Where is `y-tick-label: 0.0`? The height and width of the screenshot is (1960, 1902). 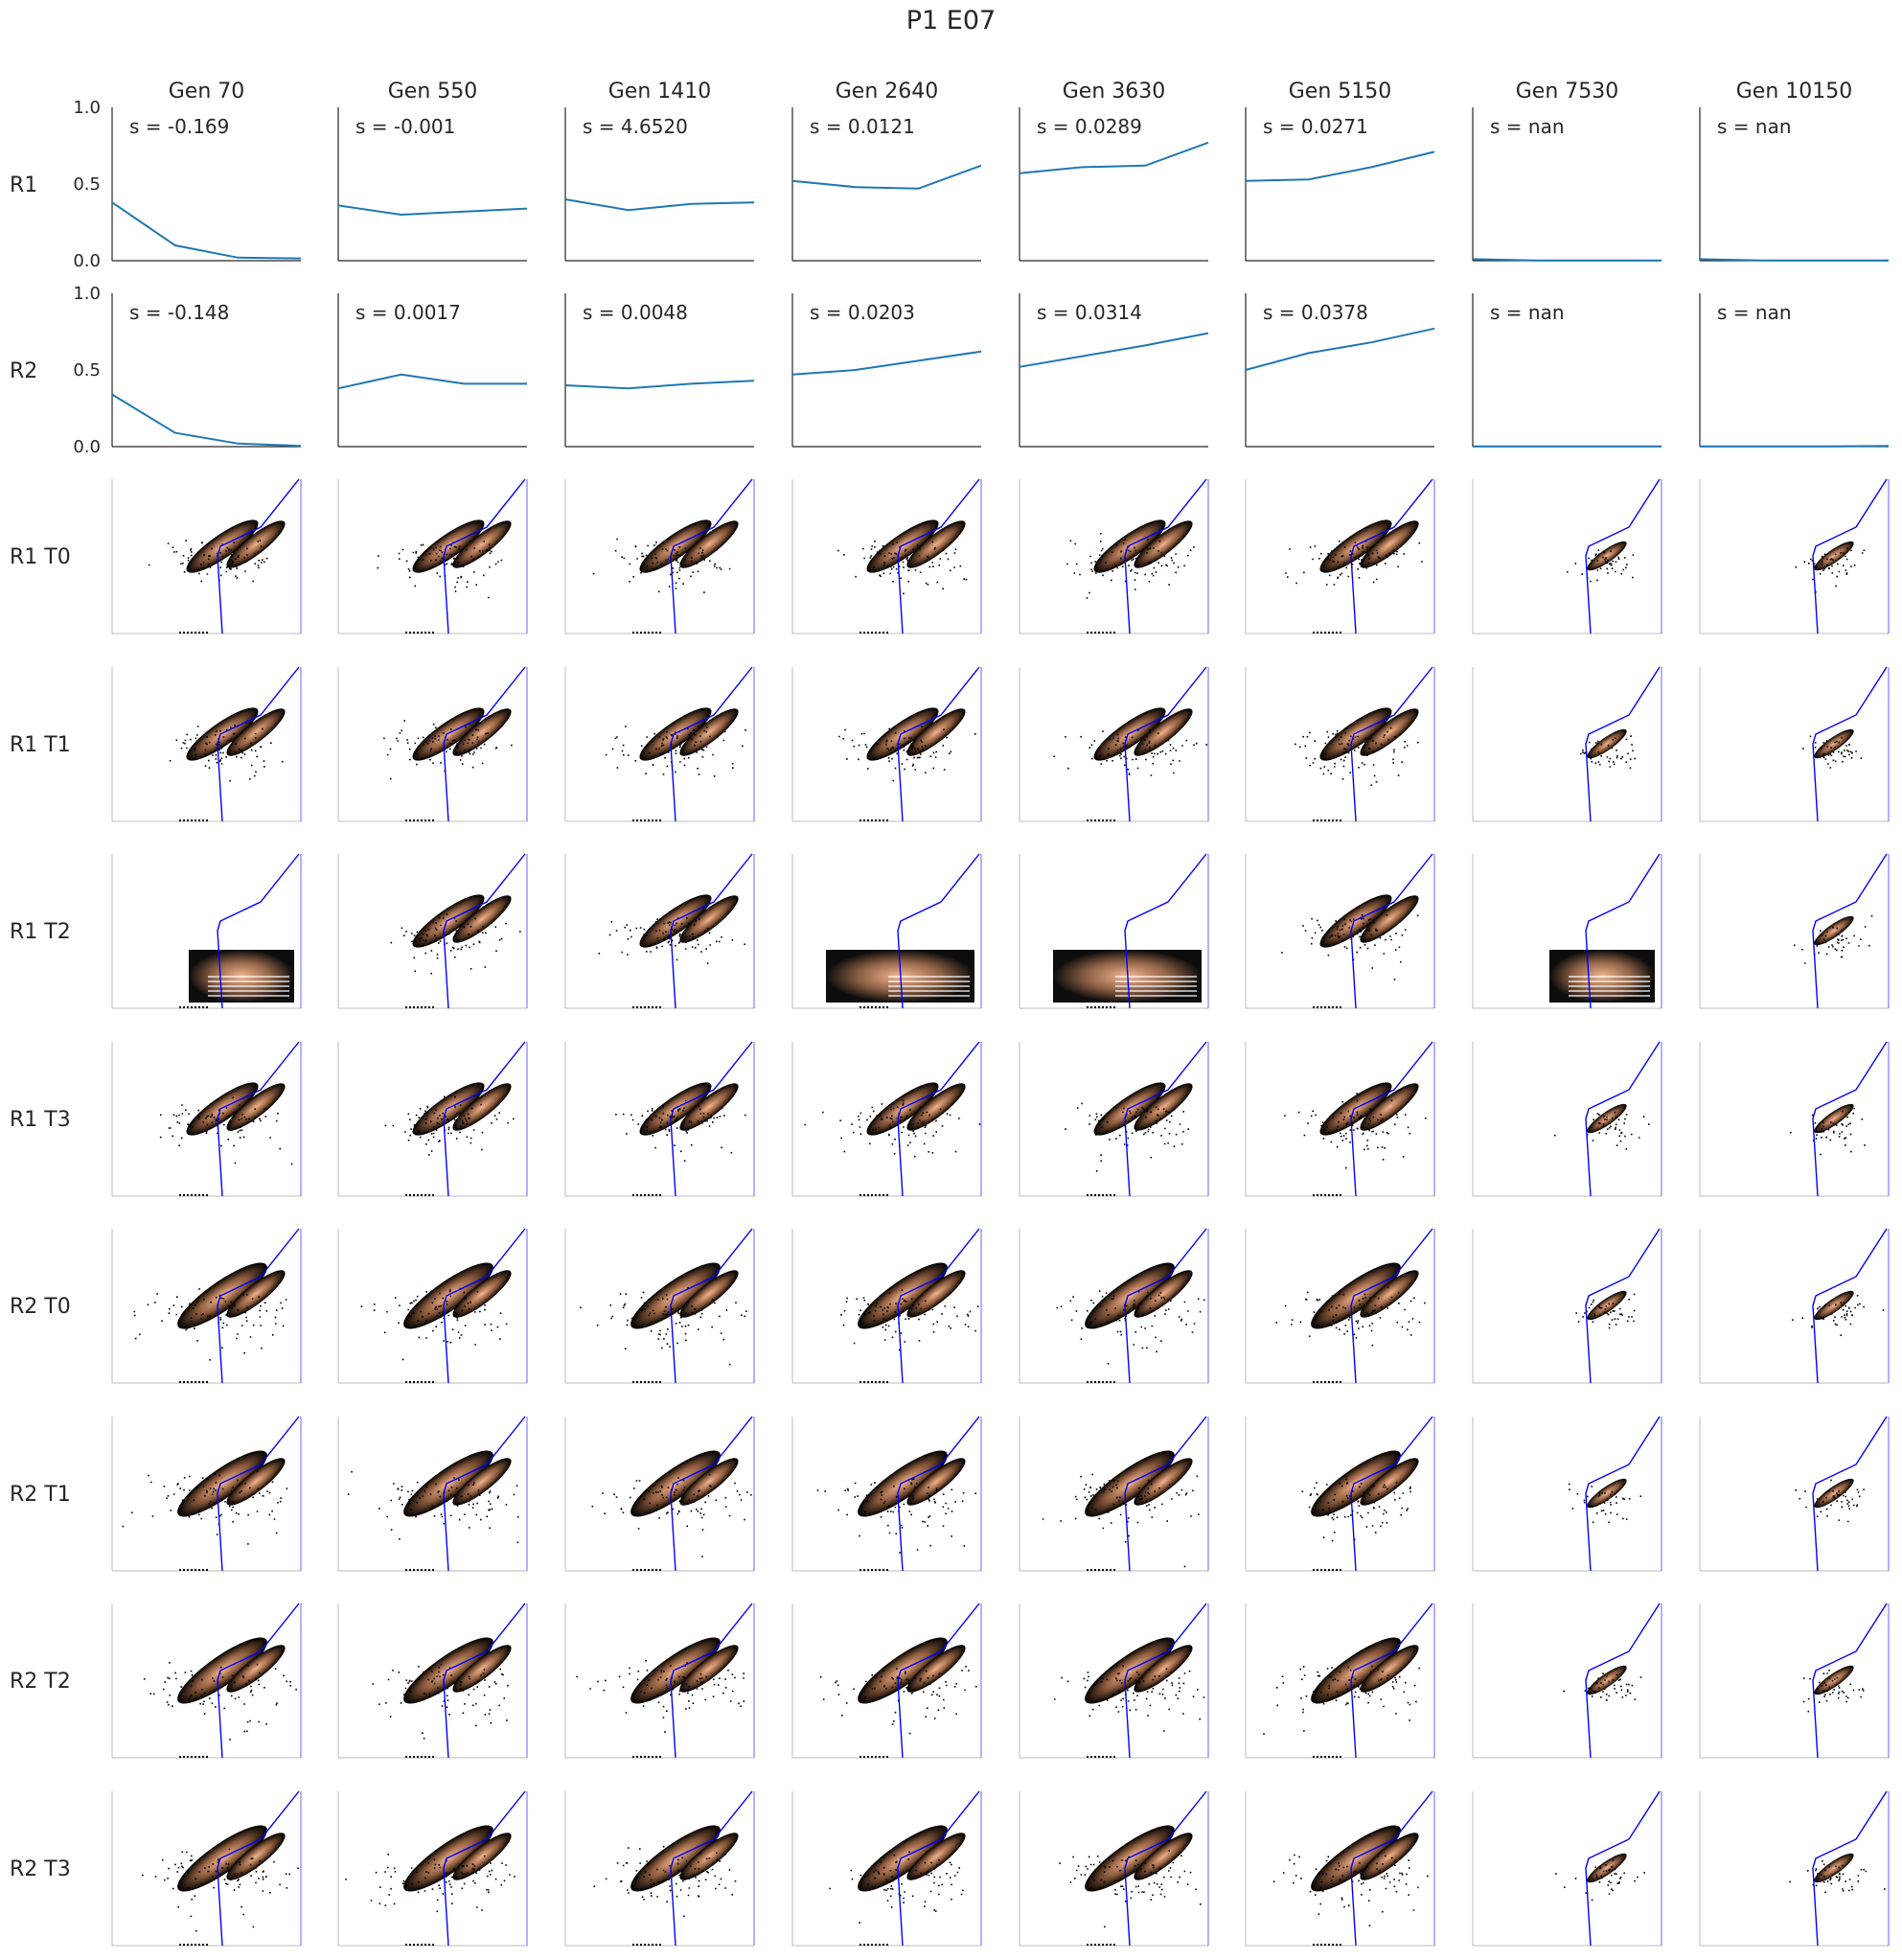 y-tick-label: 0.0 is located at coordinates (87, 447).